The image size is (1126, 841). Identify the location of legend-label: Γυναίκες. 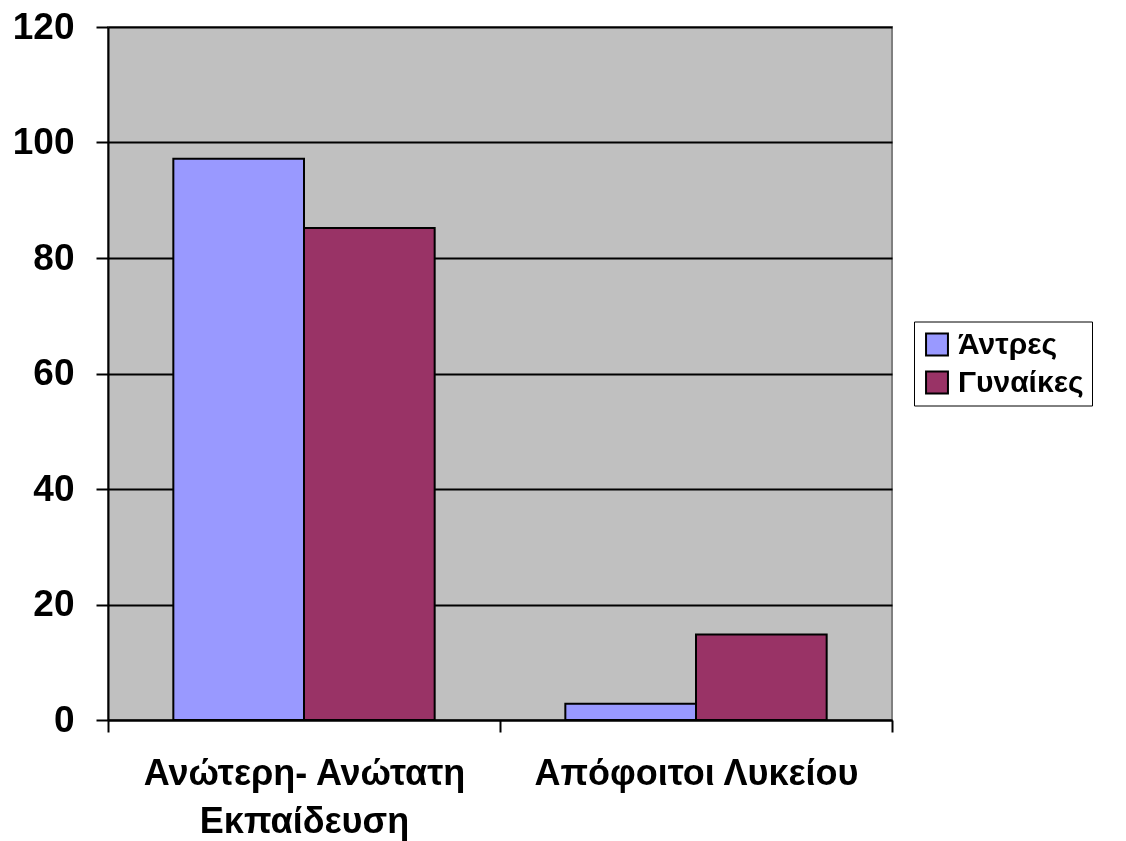
(1021, 381).